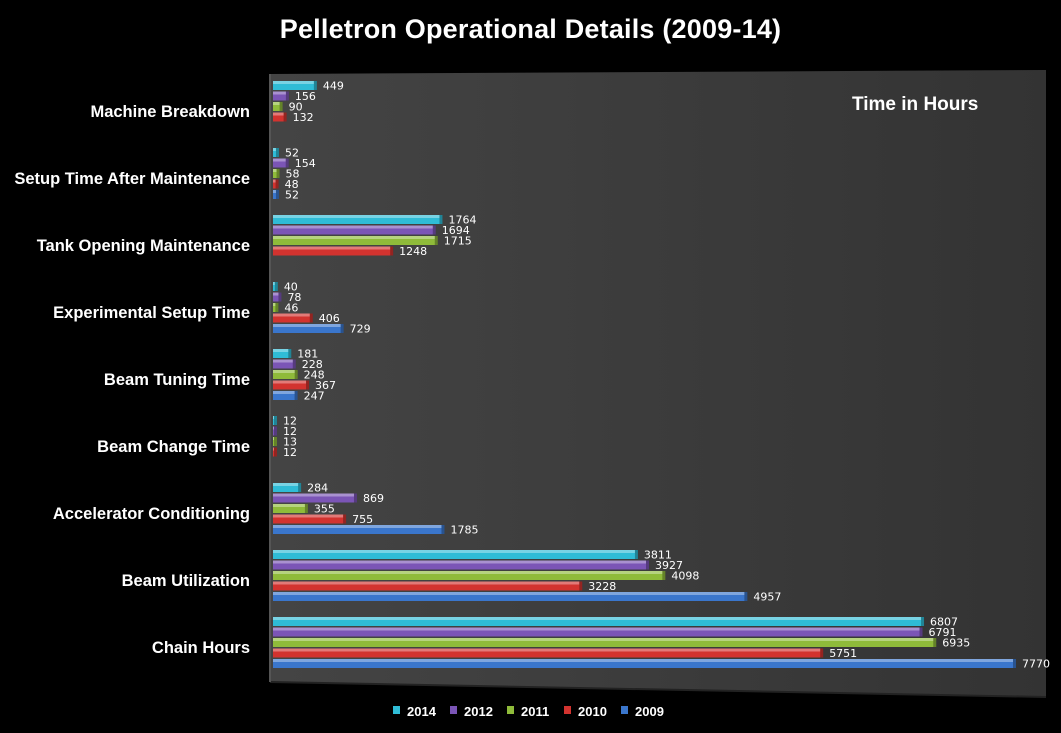 The height and width of the screenshot is (733, 1061). What do you see at coordinates (458, 241) in the screenshot?
I see `data-label: 1715` at bounding box center [458, 241].